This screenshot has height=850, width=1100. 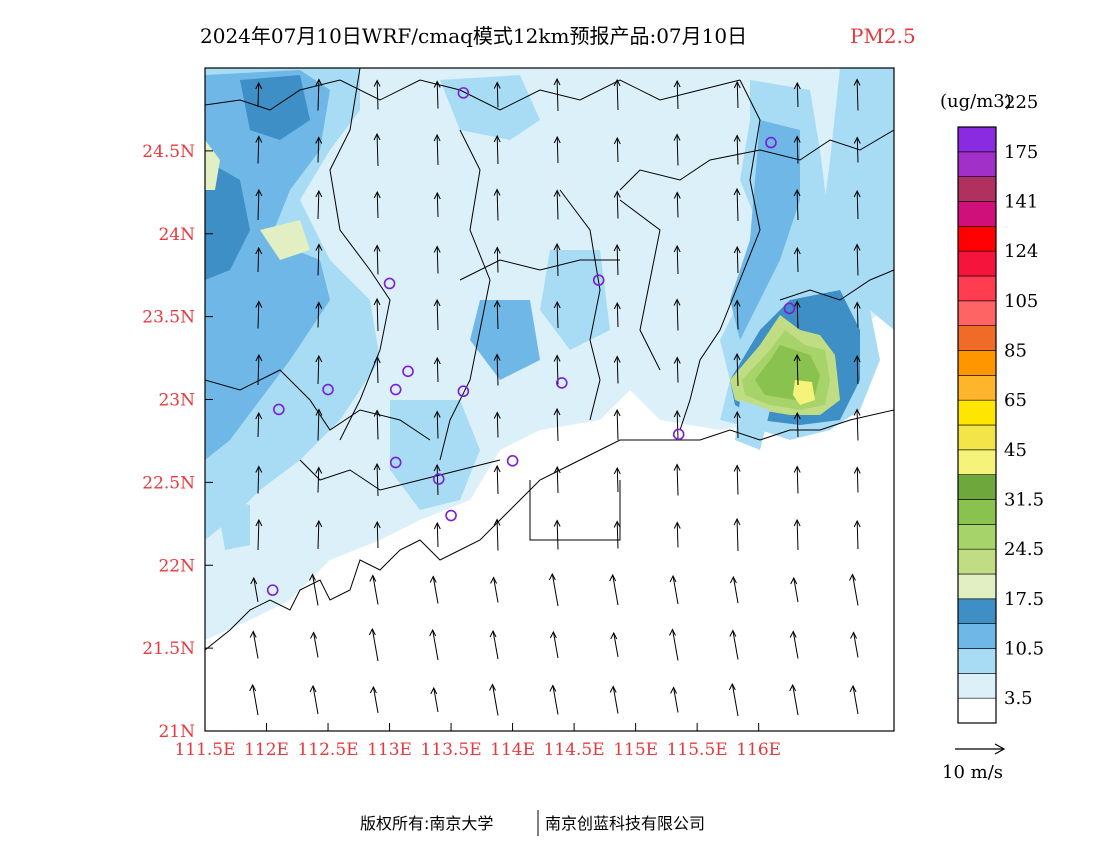 I want to click on colorbar: 3.5 10.5 17.5 24.5 31.5 45 65 85 105 124 141 175 225, so click(x=1000, y=408).